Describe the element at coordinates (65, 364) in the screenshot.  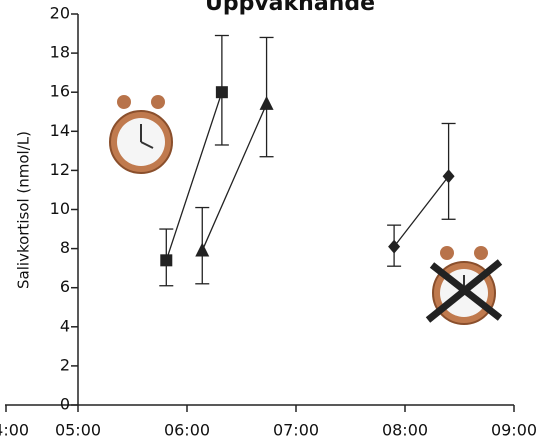
I see `y-tick-label: 2` at that location.